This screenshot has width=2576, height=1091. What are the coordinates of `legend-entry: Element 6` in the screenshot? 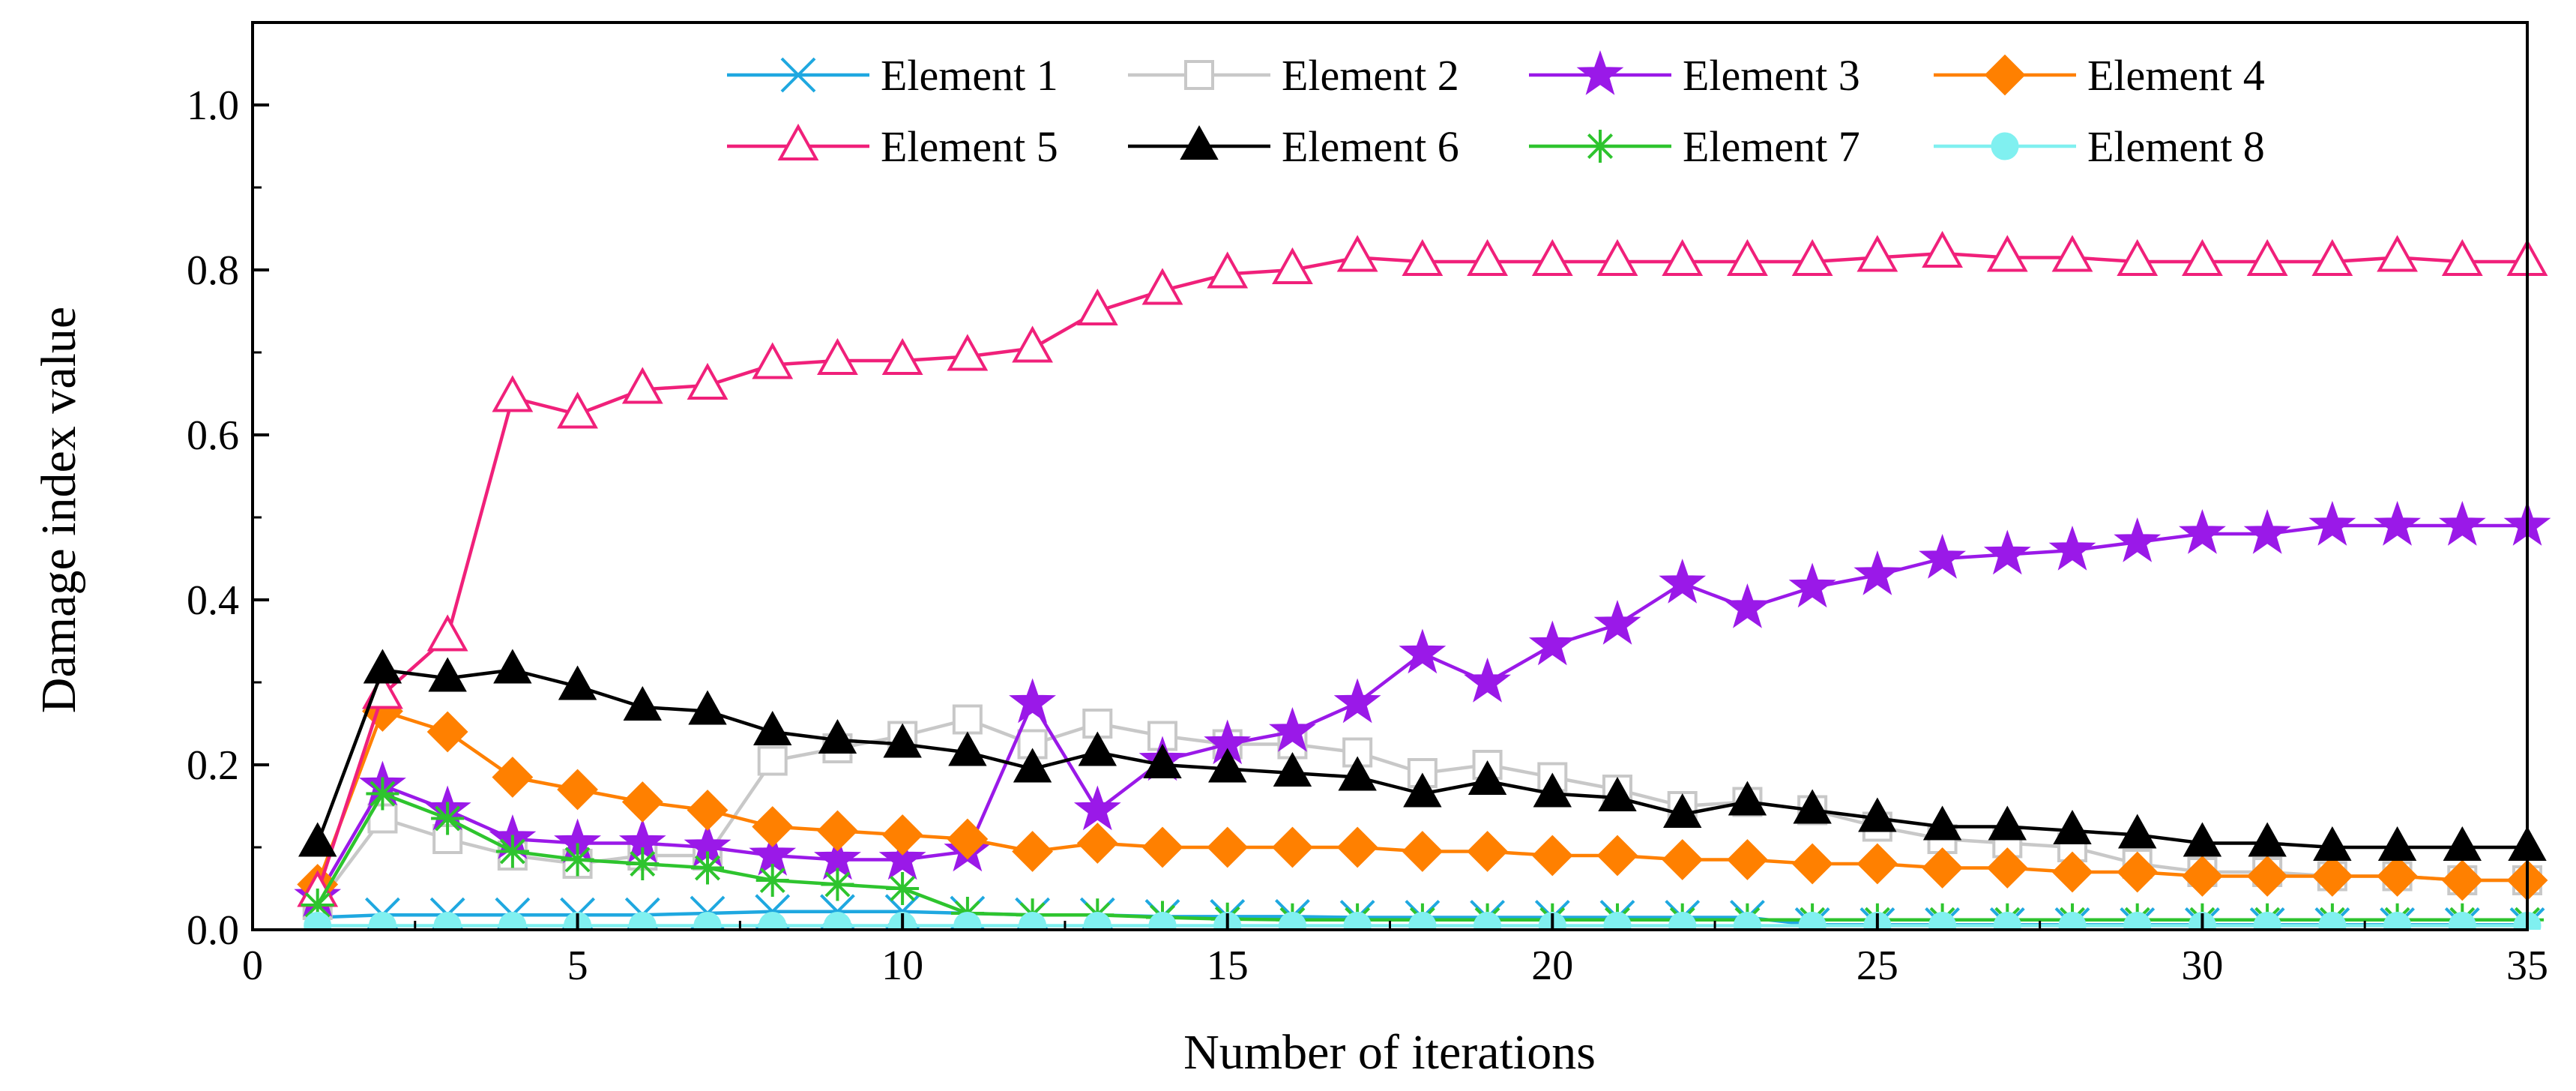 It's located at (1294, 146).